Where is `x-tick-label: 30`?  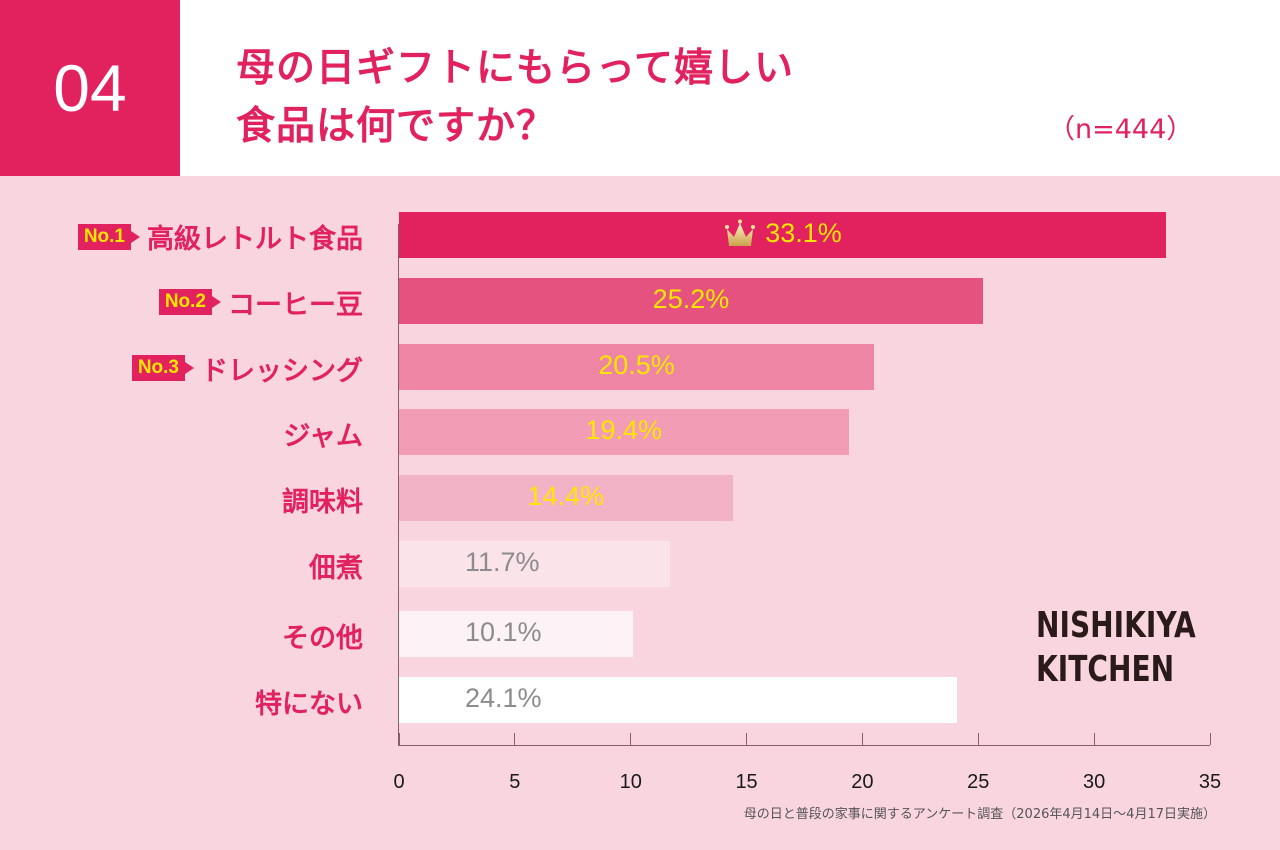 x-tick-label: 30 is located at coordinates (1094, 782).